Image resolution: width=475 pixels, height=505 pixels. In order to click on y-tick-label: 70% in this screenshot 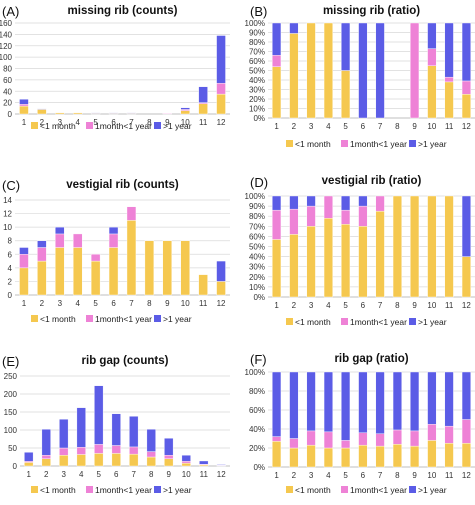, I will do `click(257, 52)`.